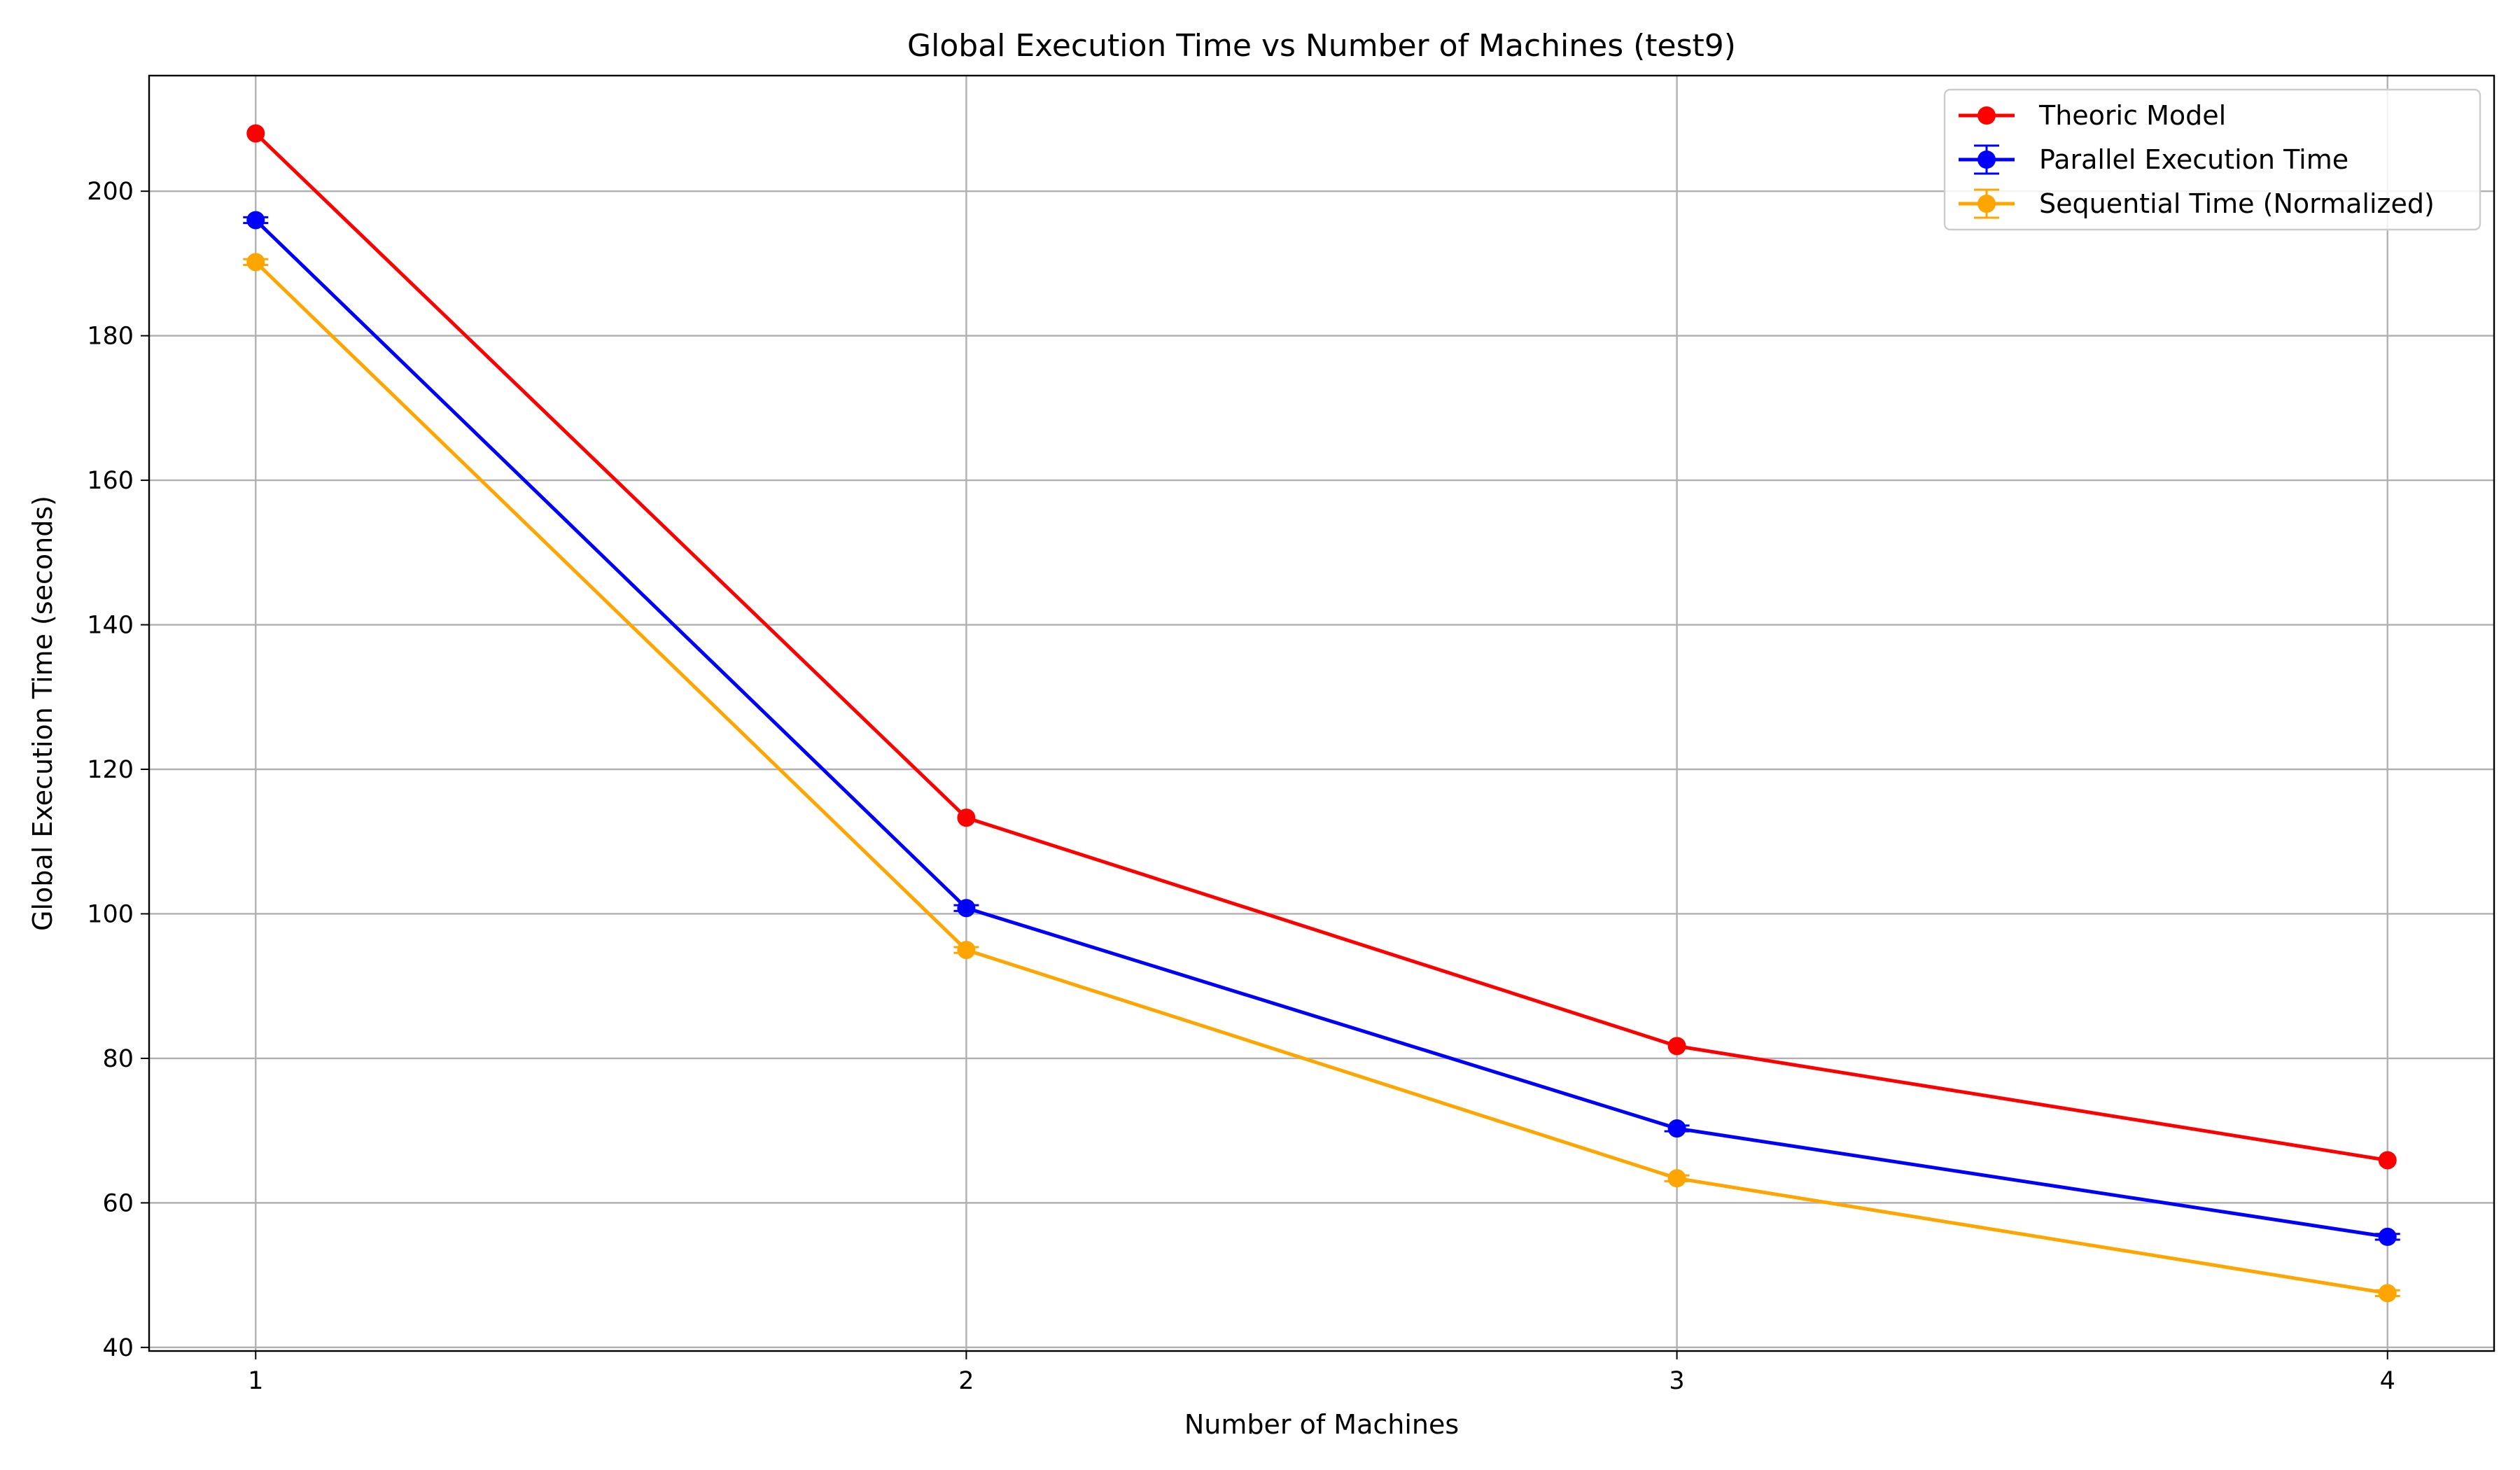  Describe the element at coordinates (42, 713) in the screenshot. I see `y-axis-label: Global Execution Time (seconds)` at that location.